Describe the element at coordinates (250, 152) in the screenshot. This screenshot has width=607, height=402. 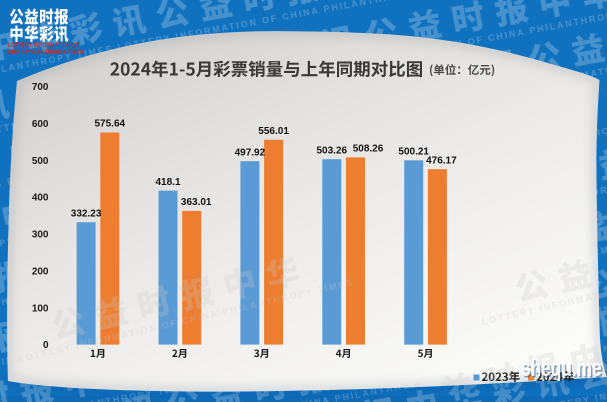
I see `svg-text: 497.92` at that location.